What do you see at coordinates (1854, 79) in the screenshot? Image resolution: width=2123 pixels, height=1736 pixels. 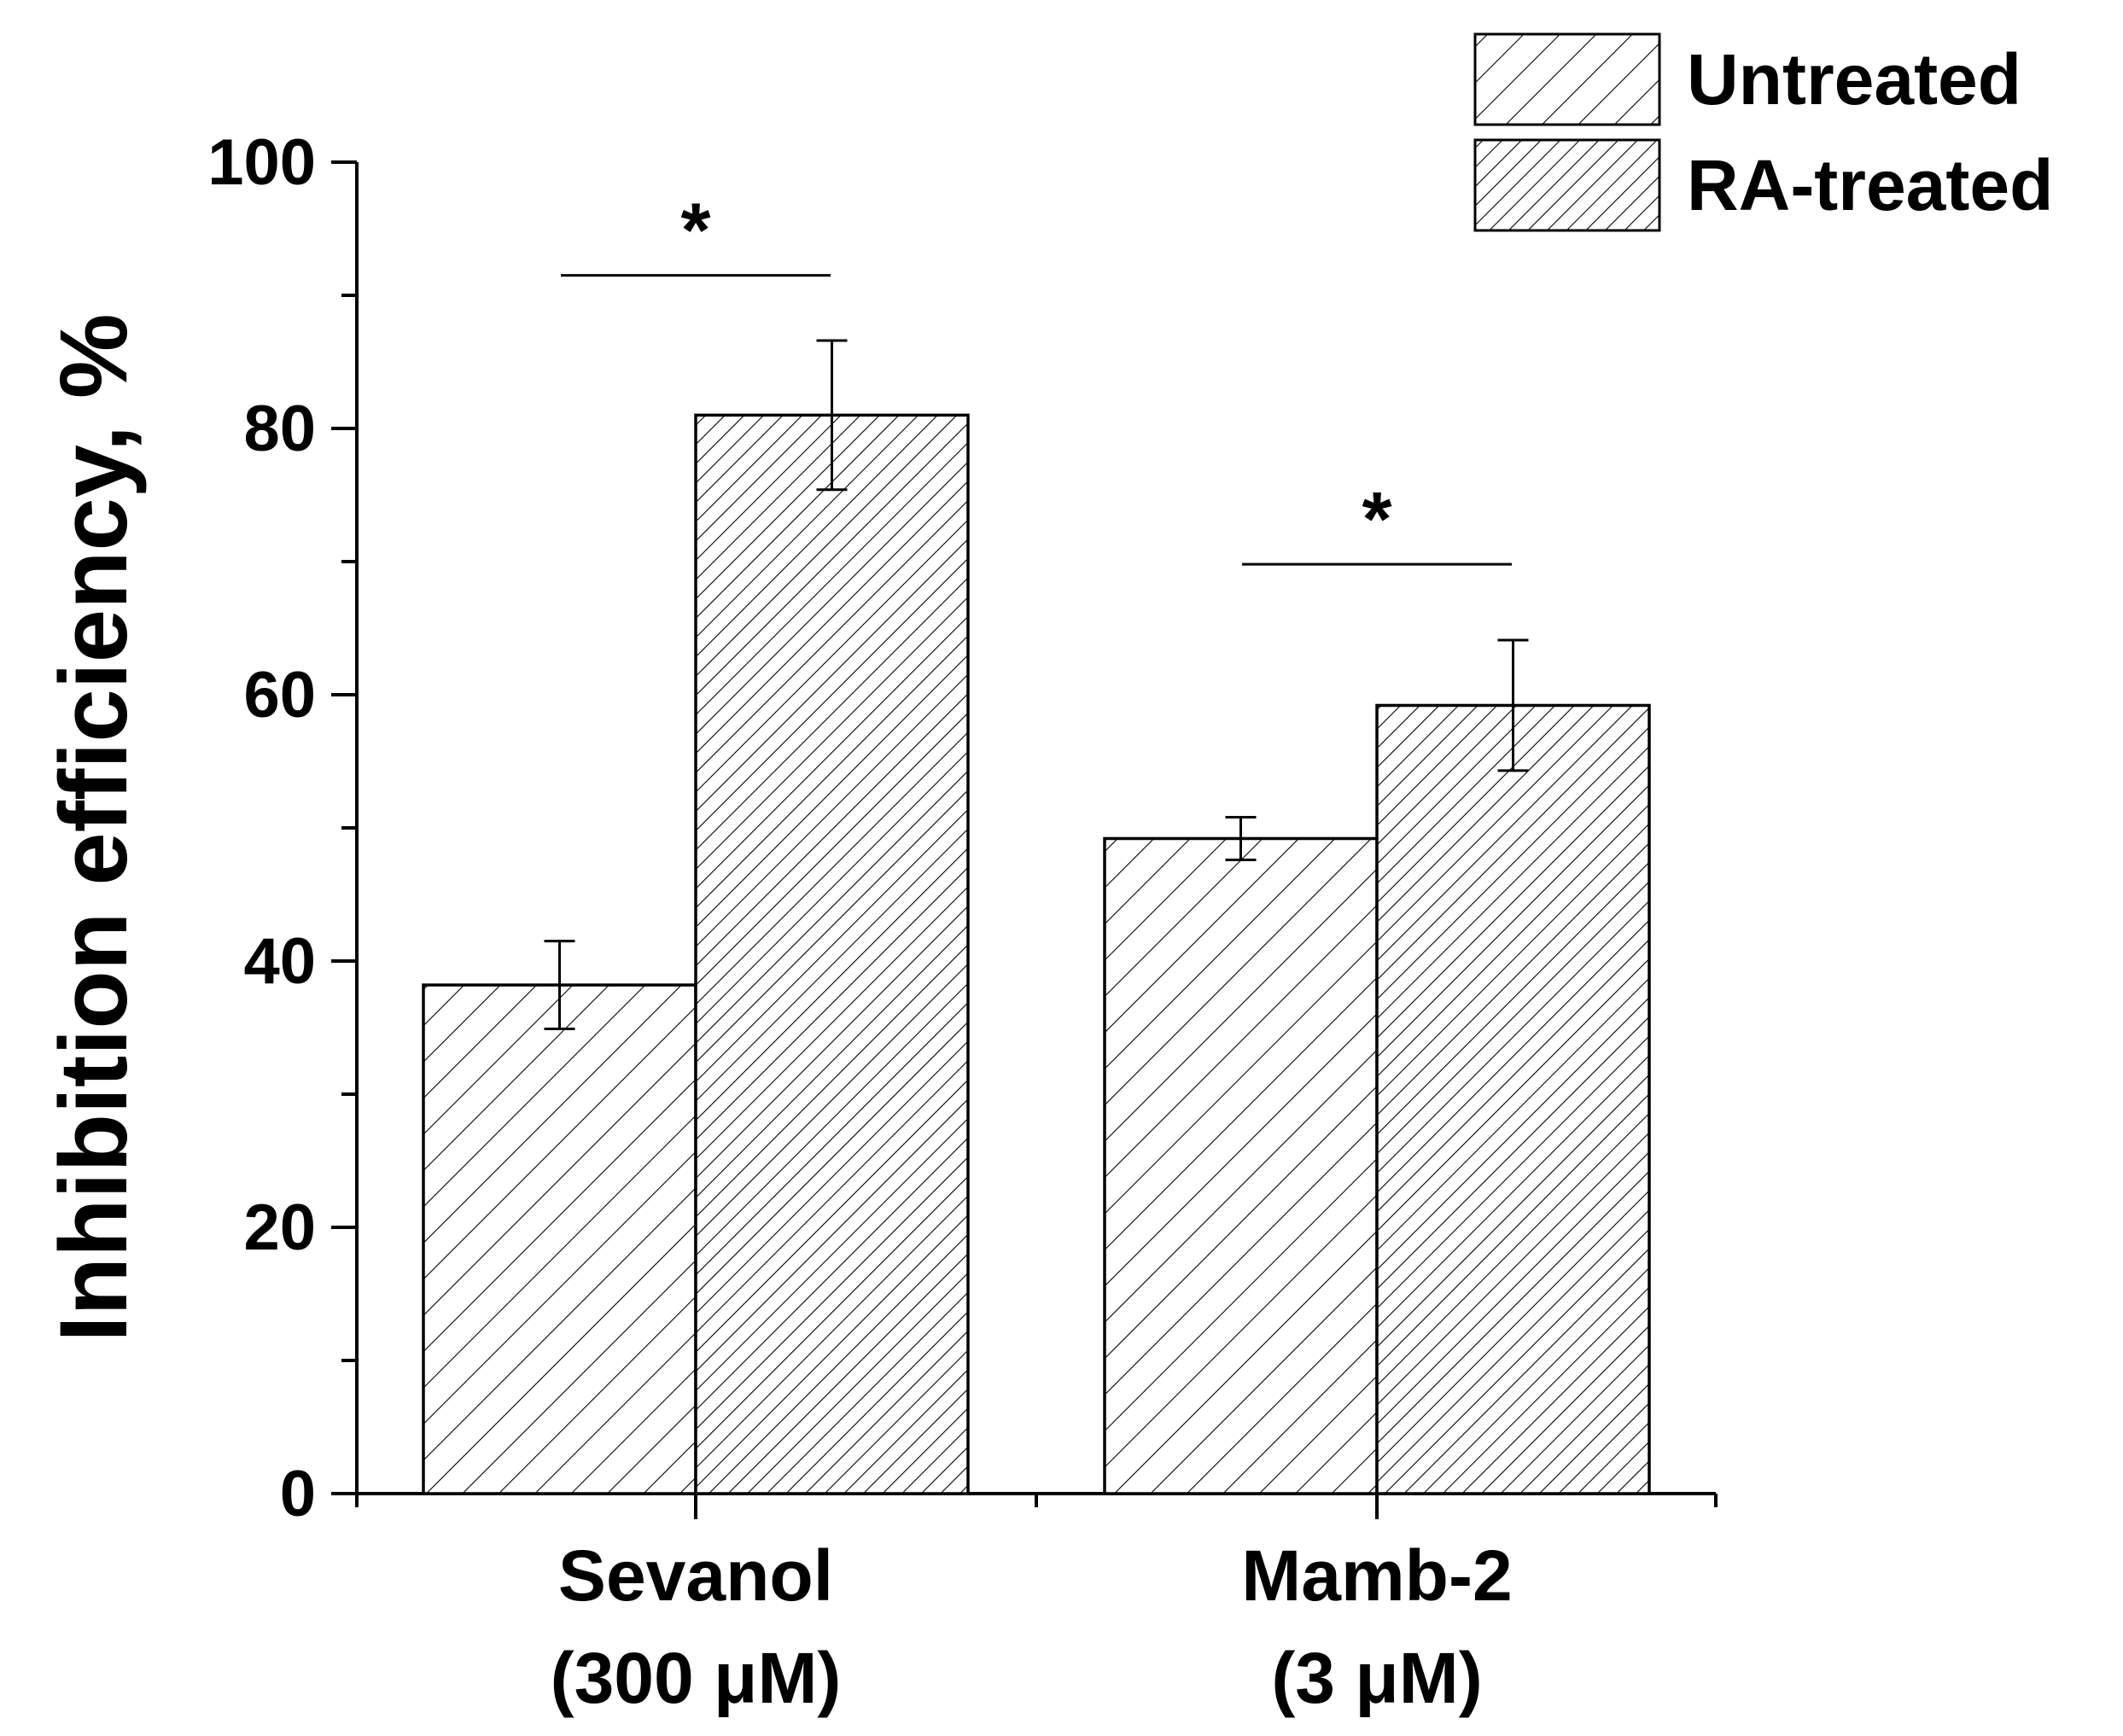 I see `legend-label-untreated: Untreated` at bounding box center [1854, 79].